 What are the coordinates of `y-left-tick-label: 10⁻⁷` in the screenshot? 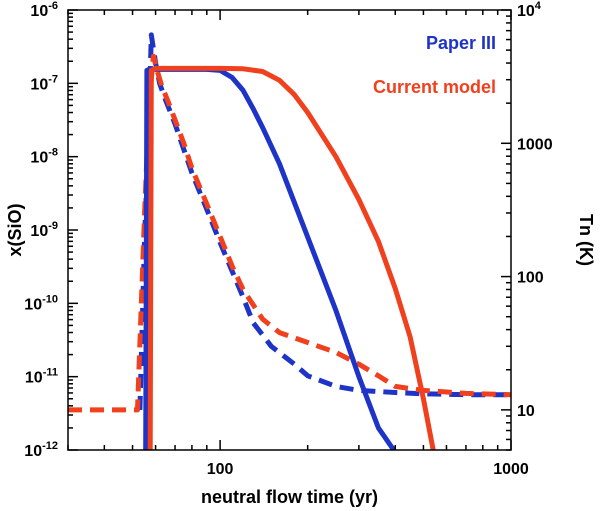 It's located at (44, 83).